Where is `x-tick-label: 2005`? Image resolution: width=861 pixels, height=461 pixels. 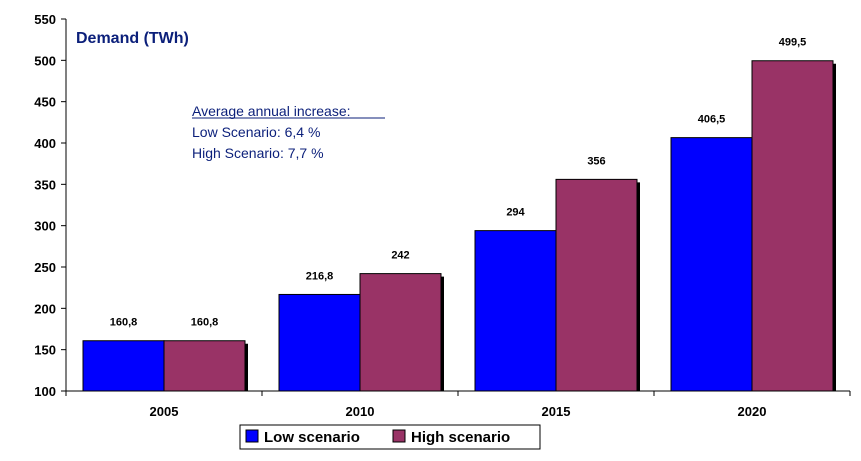 x-tick-label: 2005 is located at coordinates (164, 411).